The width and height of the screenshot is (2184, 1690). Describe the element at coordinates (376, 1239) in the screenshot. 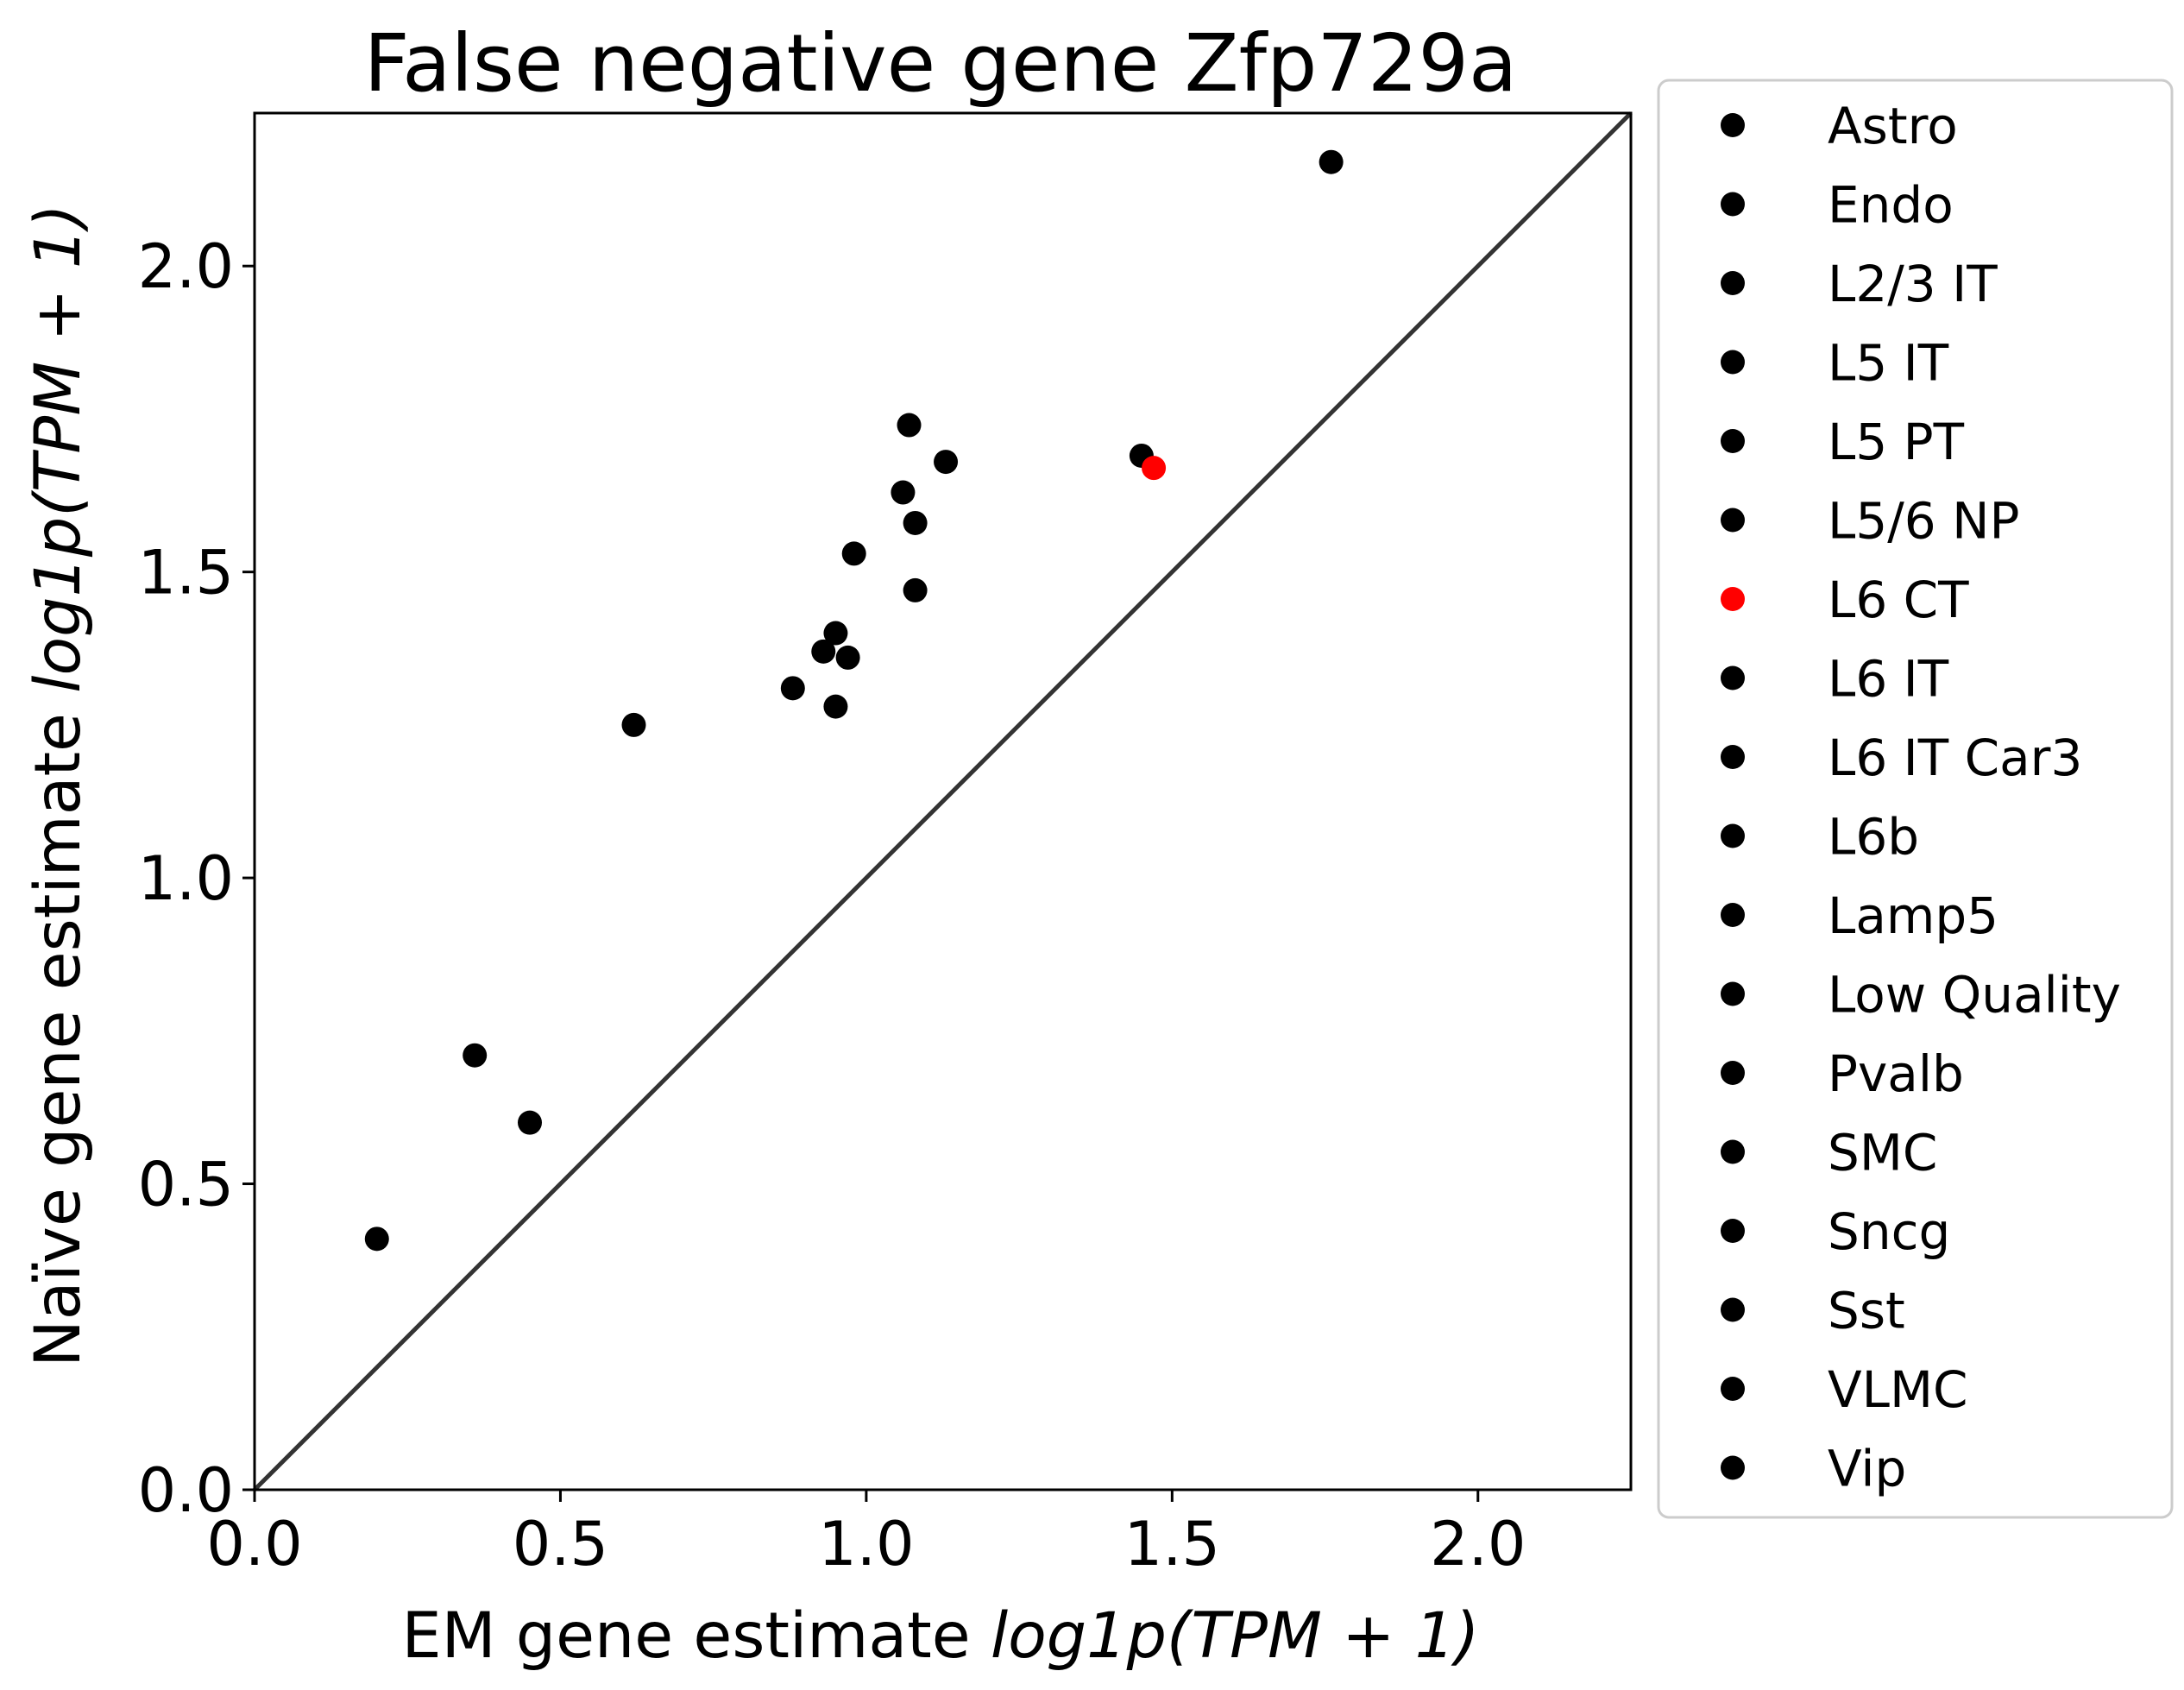

I see `point-astro` at that location.